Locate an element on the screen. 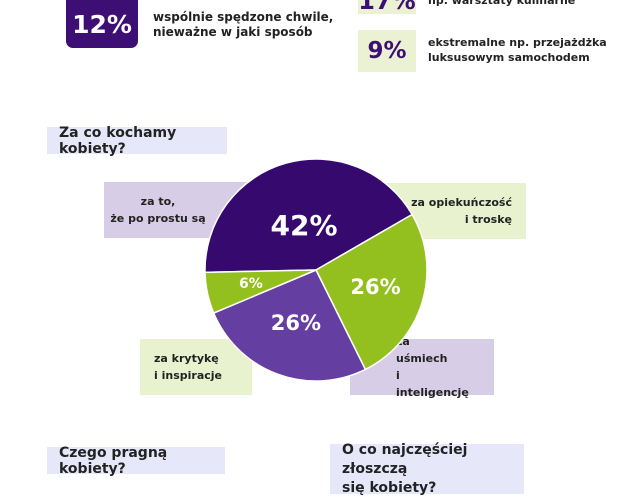  callout-critique-line2: i inspiracje is located at coordinates (188, 375).